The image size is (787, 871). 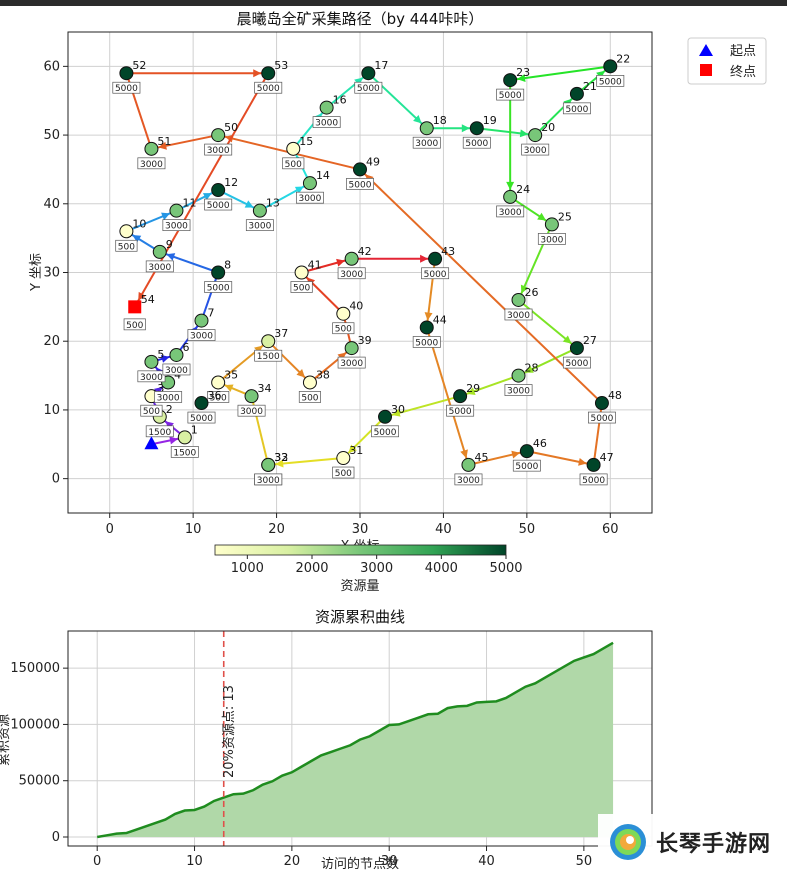 What do you see at coordinates (377, 565) in the screenshot?
I see `colorbar-ticks: 1000 2000 3000 4000 5000` at bounding box center [377, 565].